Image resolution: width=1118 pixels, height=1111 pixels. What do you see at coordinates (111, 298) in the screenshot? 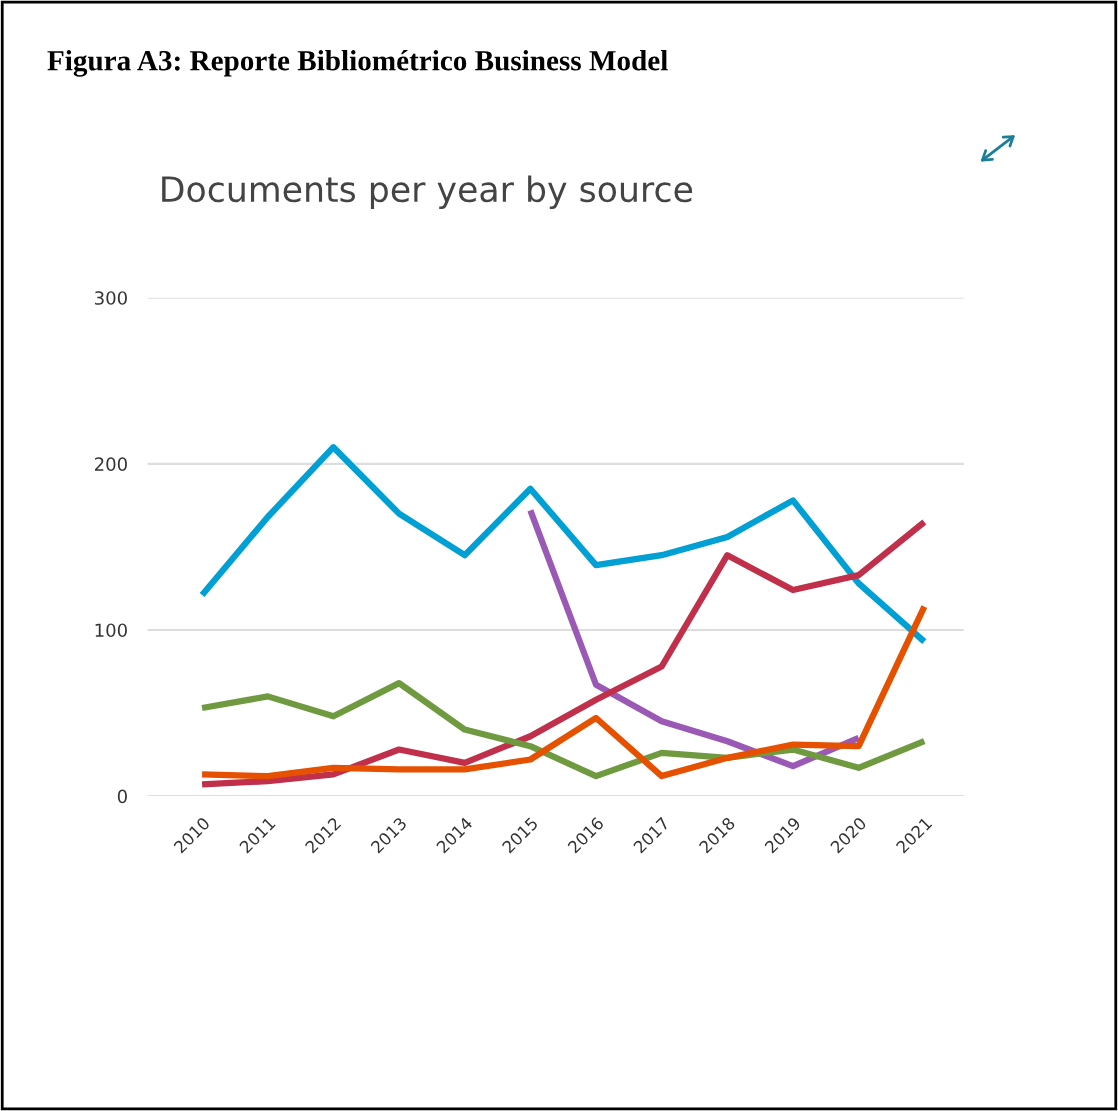
I see `y-tick-label: 300` at bounding box center [111, 298].